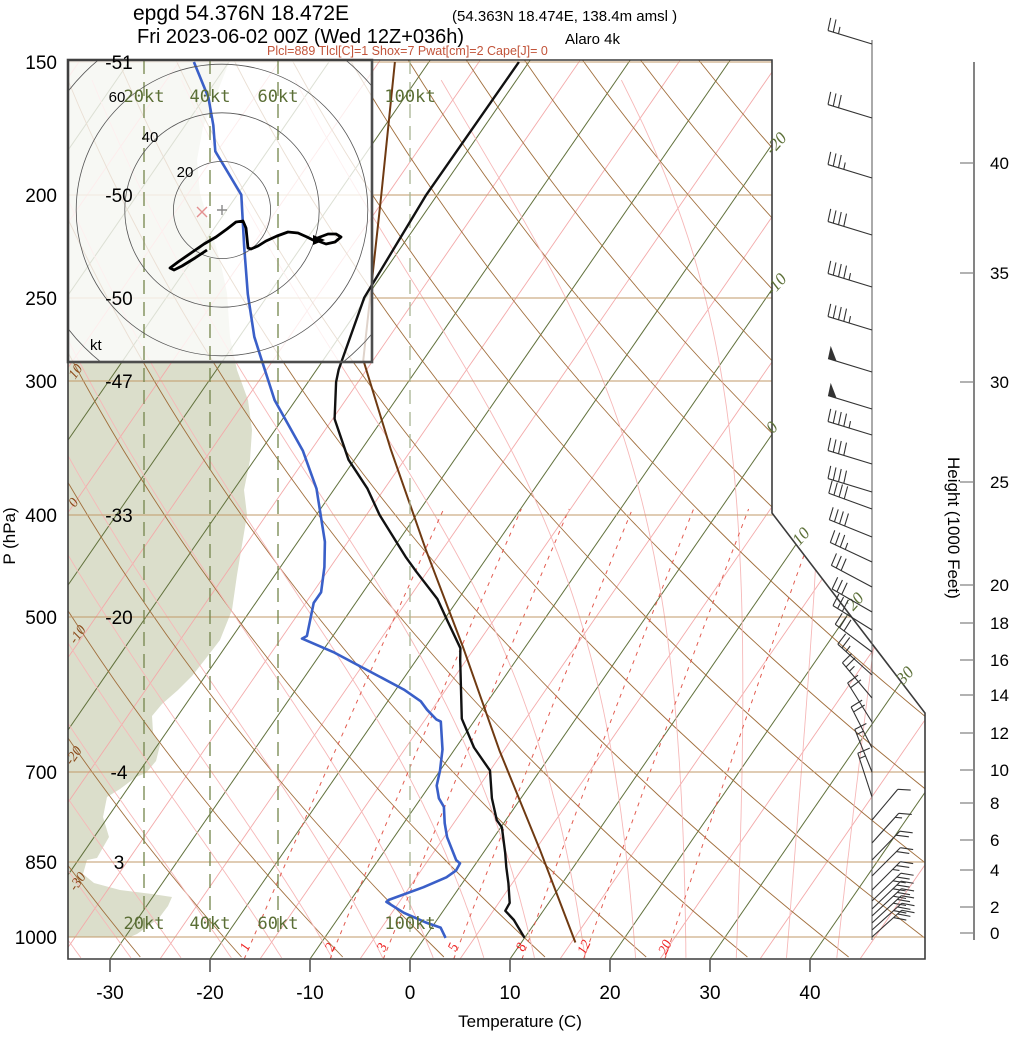 The width and height of the screenshot is (1026, 1040). Describe the element at coordinates (520, 1021) in the screenshot. I see `temperature-axis-title: Temperature (C)` at that location.